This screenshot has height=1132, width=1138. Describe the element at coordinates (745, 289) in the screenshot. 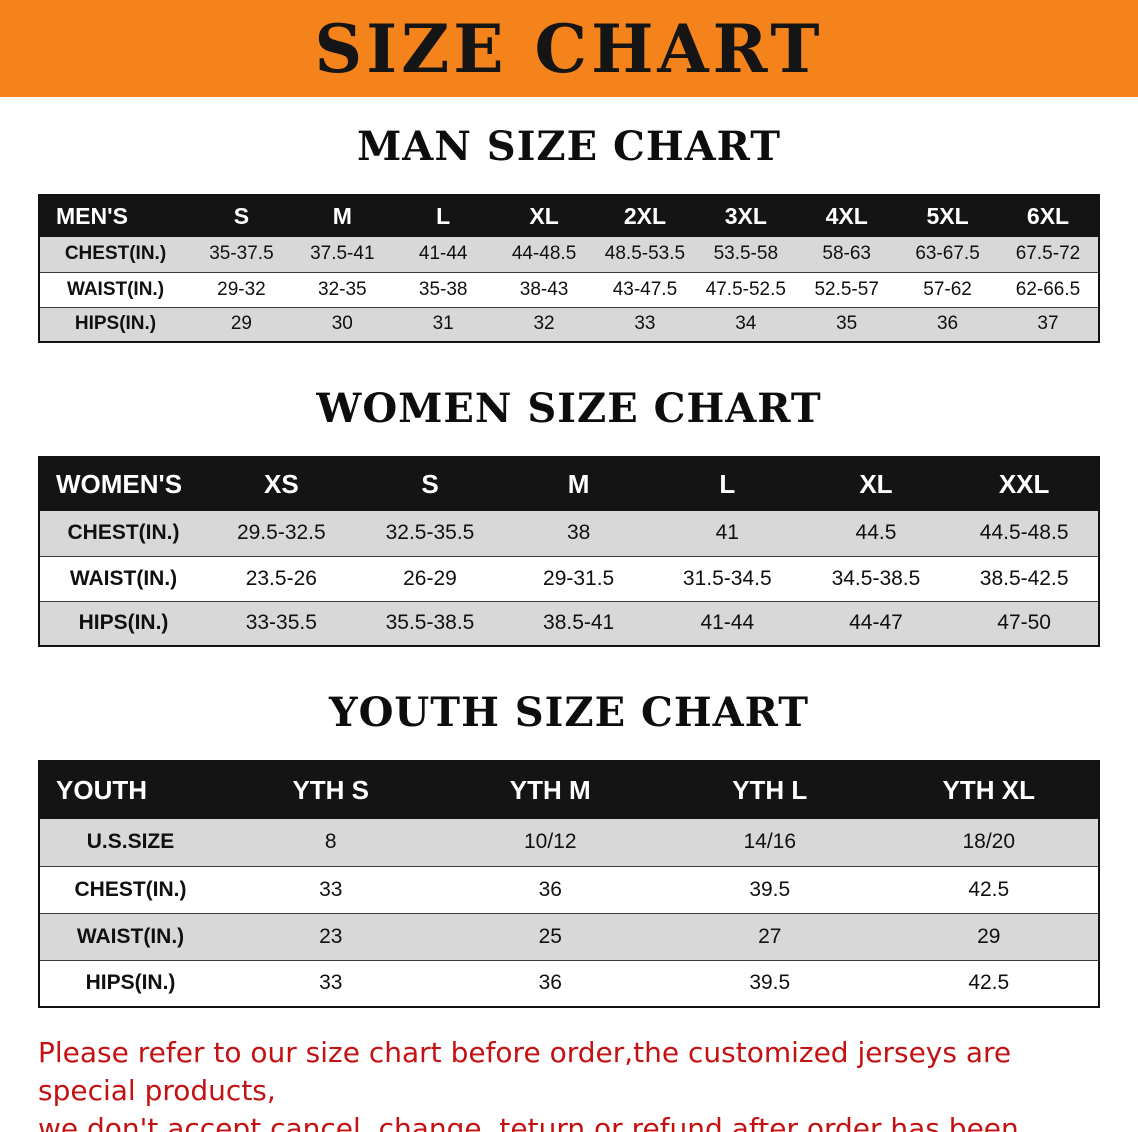

I see `size-value-cell: 47.5-52.5` at that location.